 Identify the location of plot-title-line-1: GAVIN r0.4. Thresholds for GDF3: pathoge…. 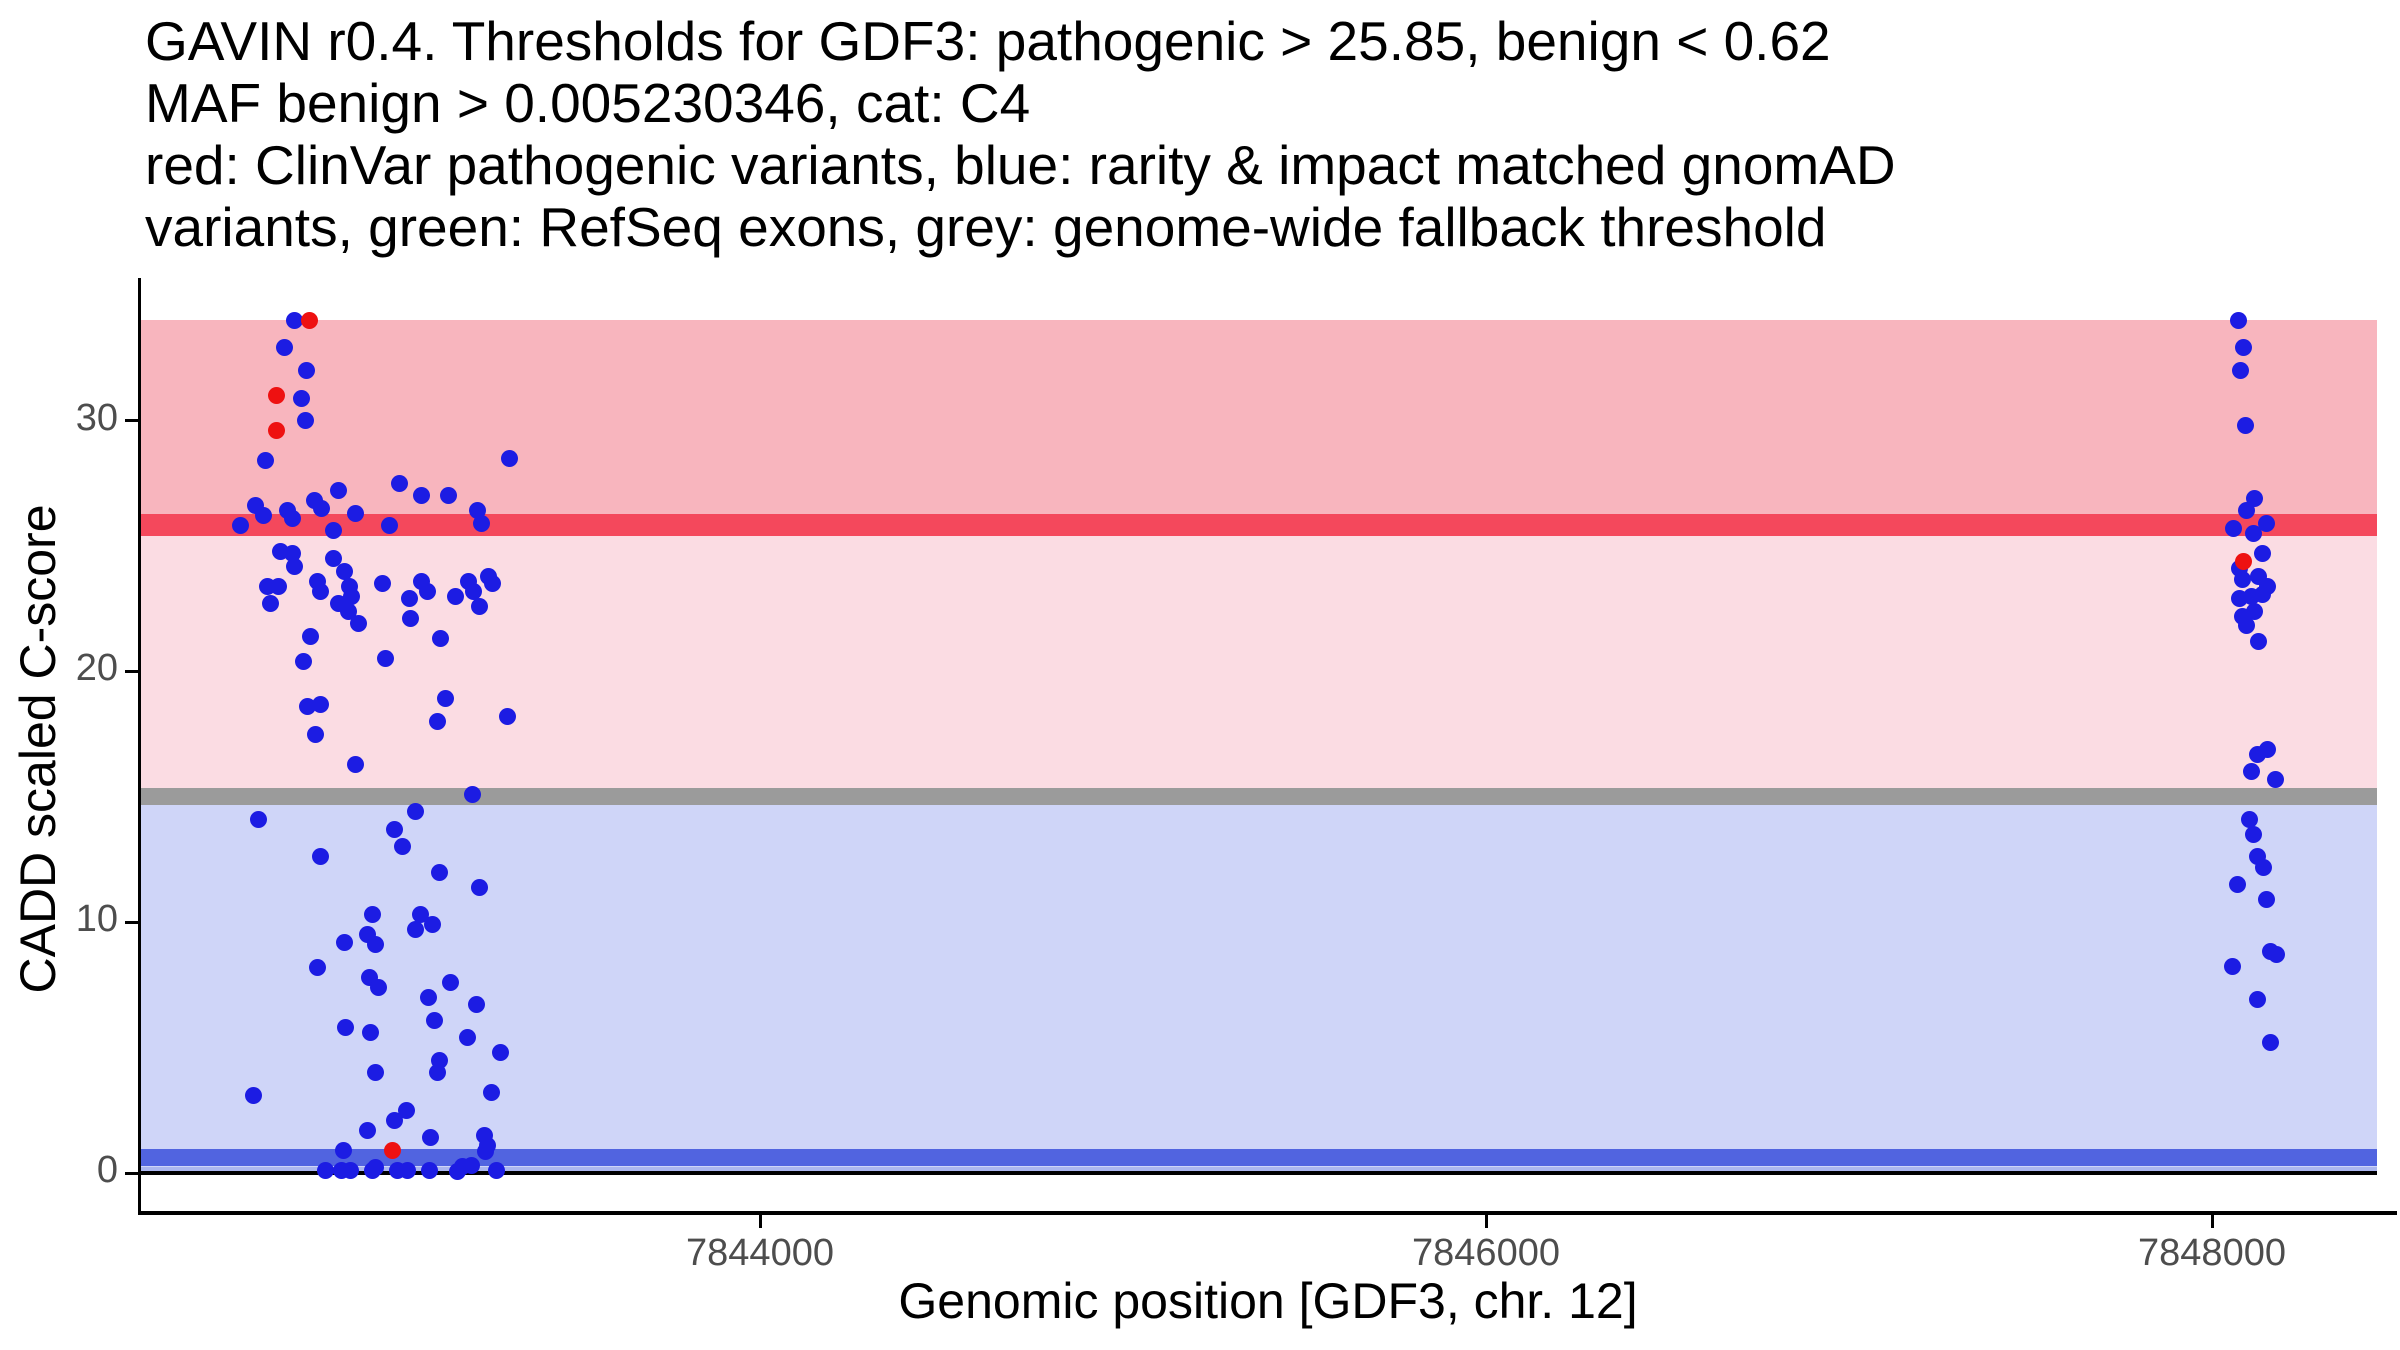
(988, 41).